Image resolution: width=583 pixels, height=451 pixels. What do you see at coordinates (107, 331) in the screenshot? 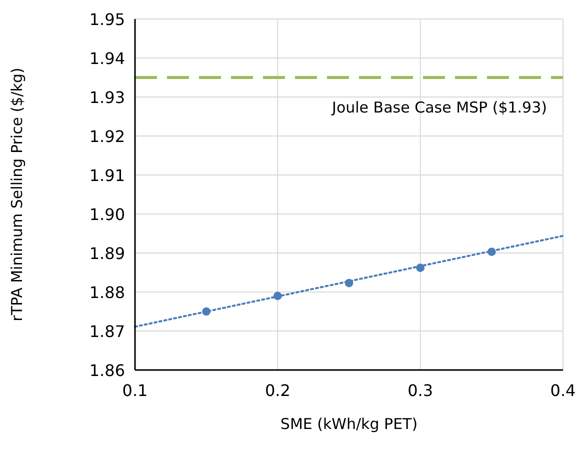
I see `y-tick-label: 1.87` at bounding box center [107, 331].